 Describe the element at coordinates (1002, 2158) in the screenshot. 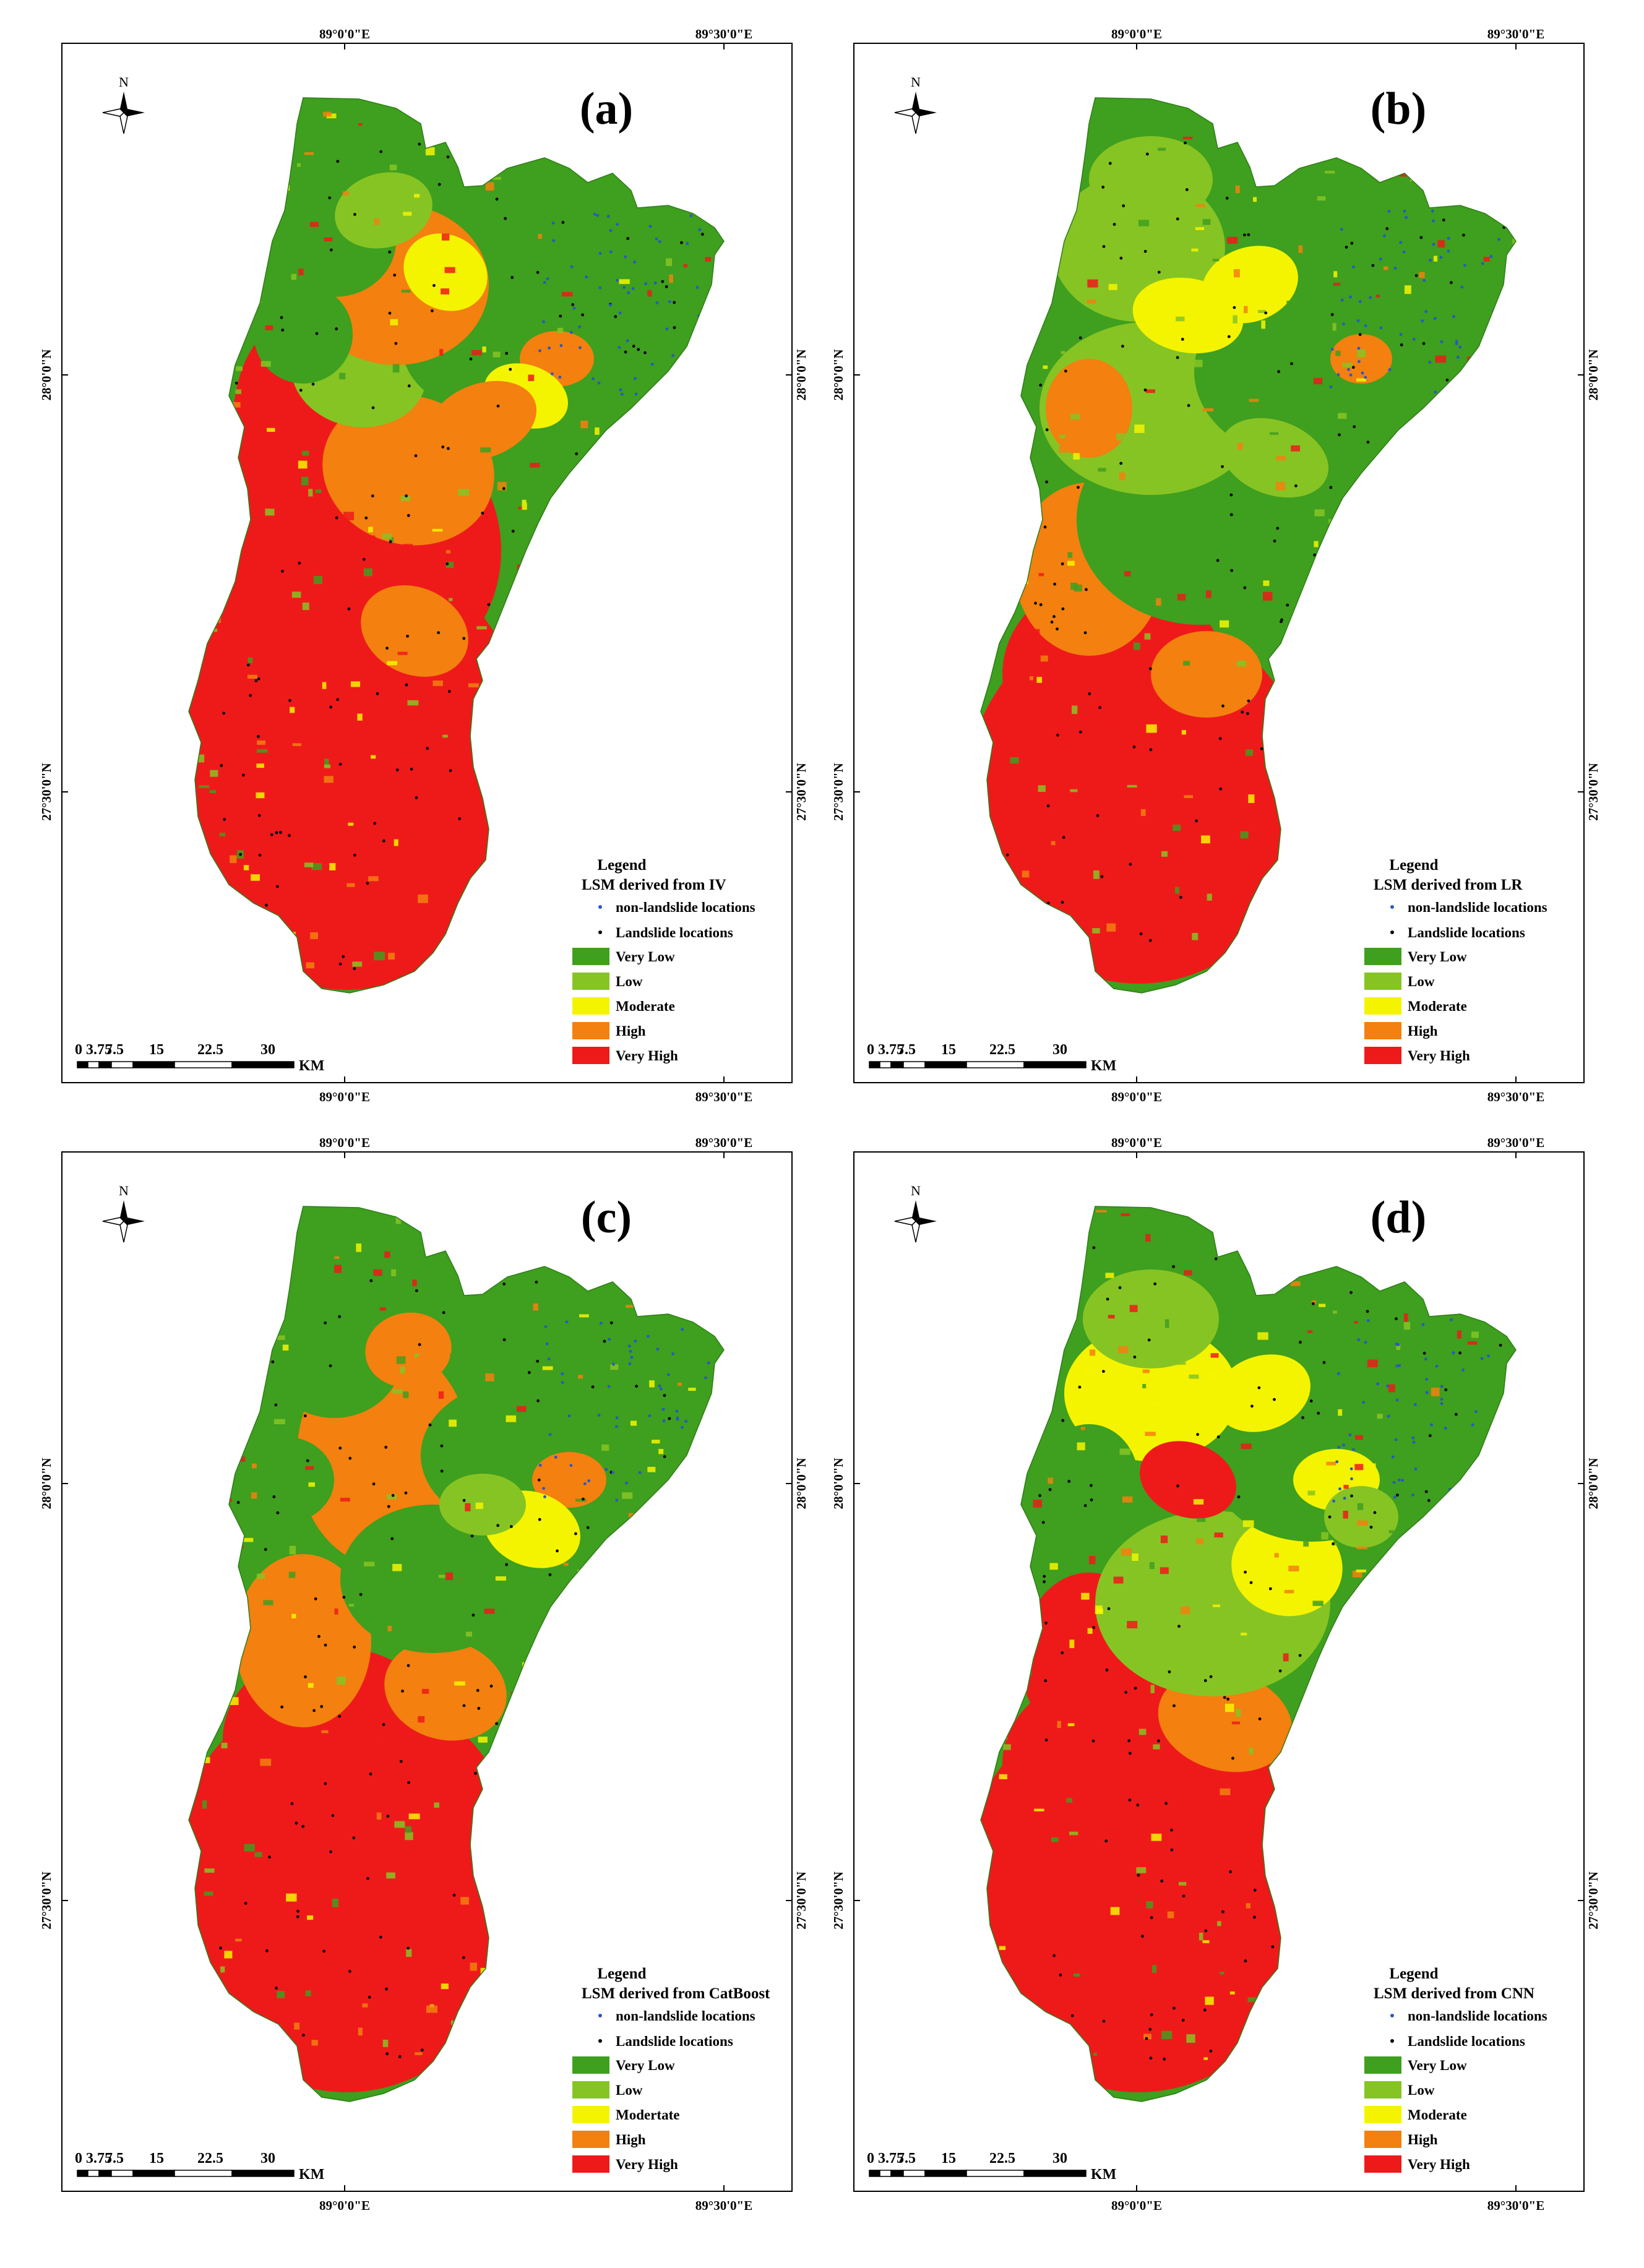

I see `scale-tick-label: 22.5` at that location.